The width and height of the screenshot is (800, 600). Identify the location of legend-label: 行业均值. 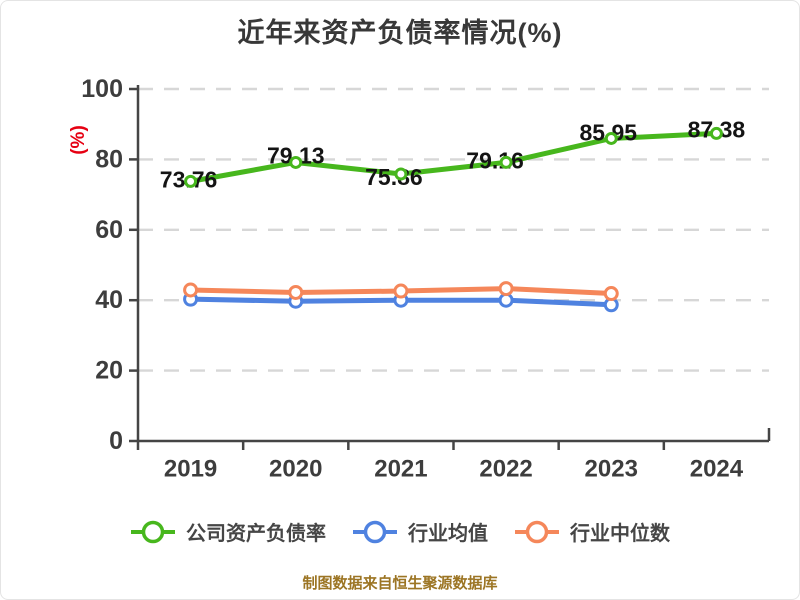
(448, 534).